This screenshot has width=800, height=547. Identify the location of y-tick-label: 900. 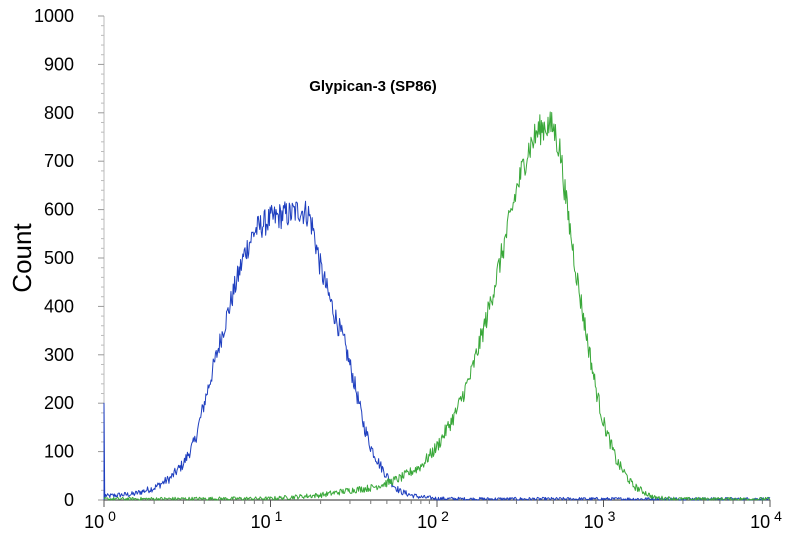
(59, 64).